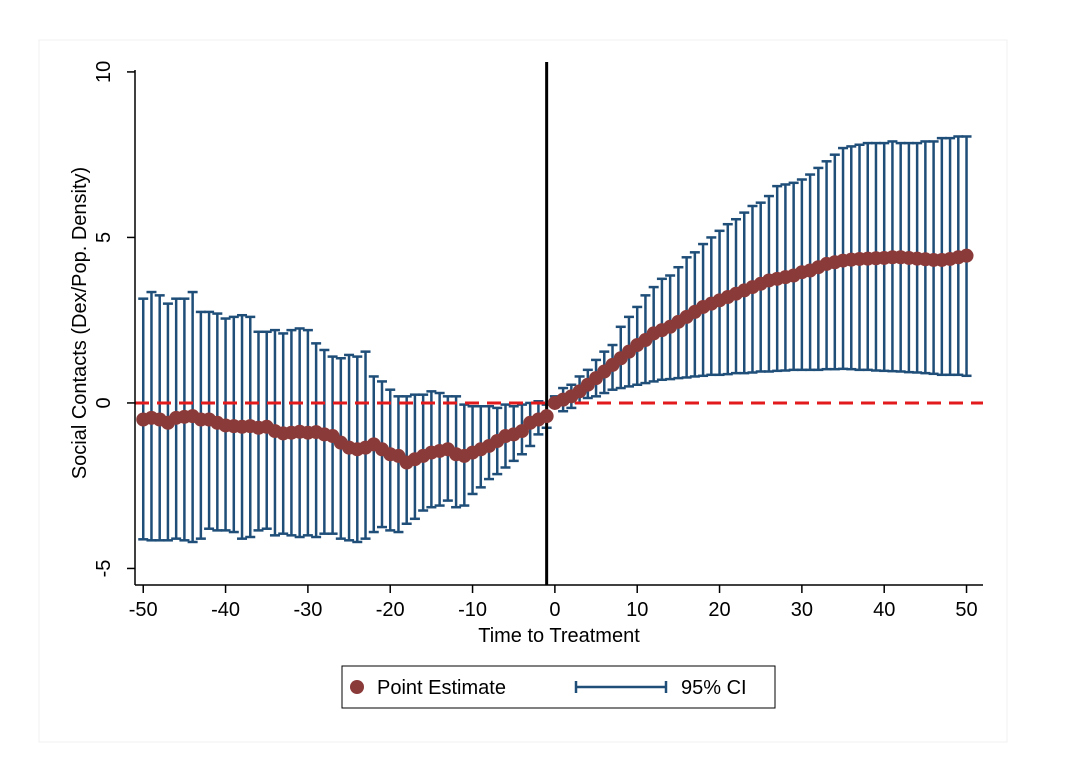 The image size is (1066, 762). I want to click on x-tick-label: -40, so click(225, 610).